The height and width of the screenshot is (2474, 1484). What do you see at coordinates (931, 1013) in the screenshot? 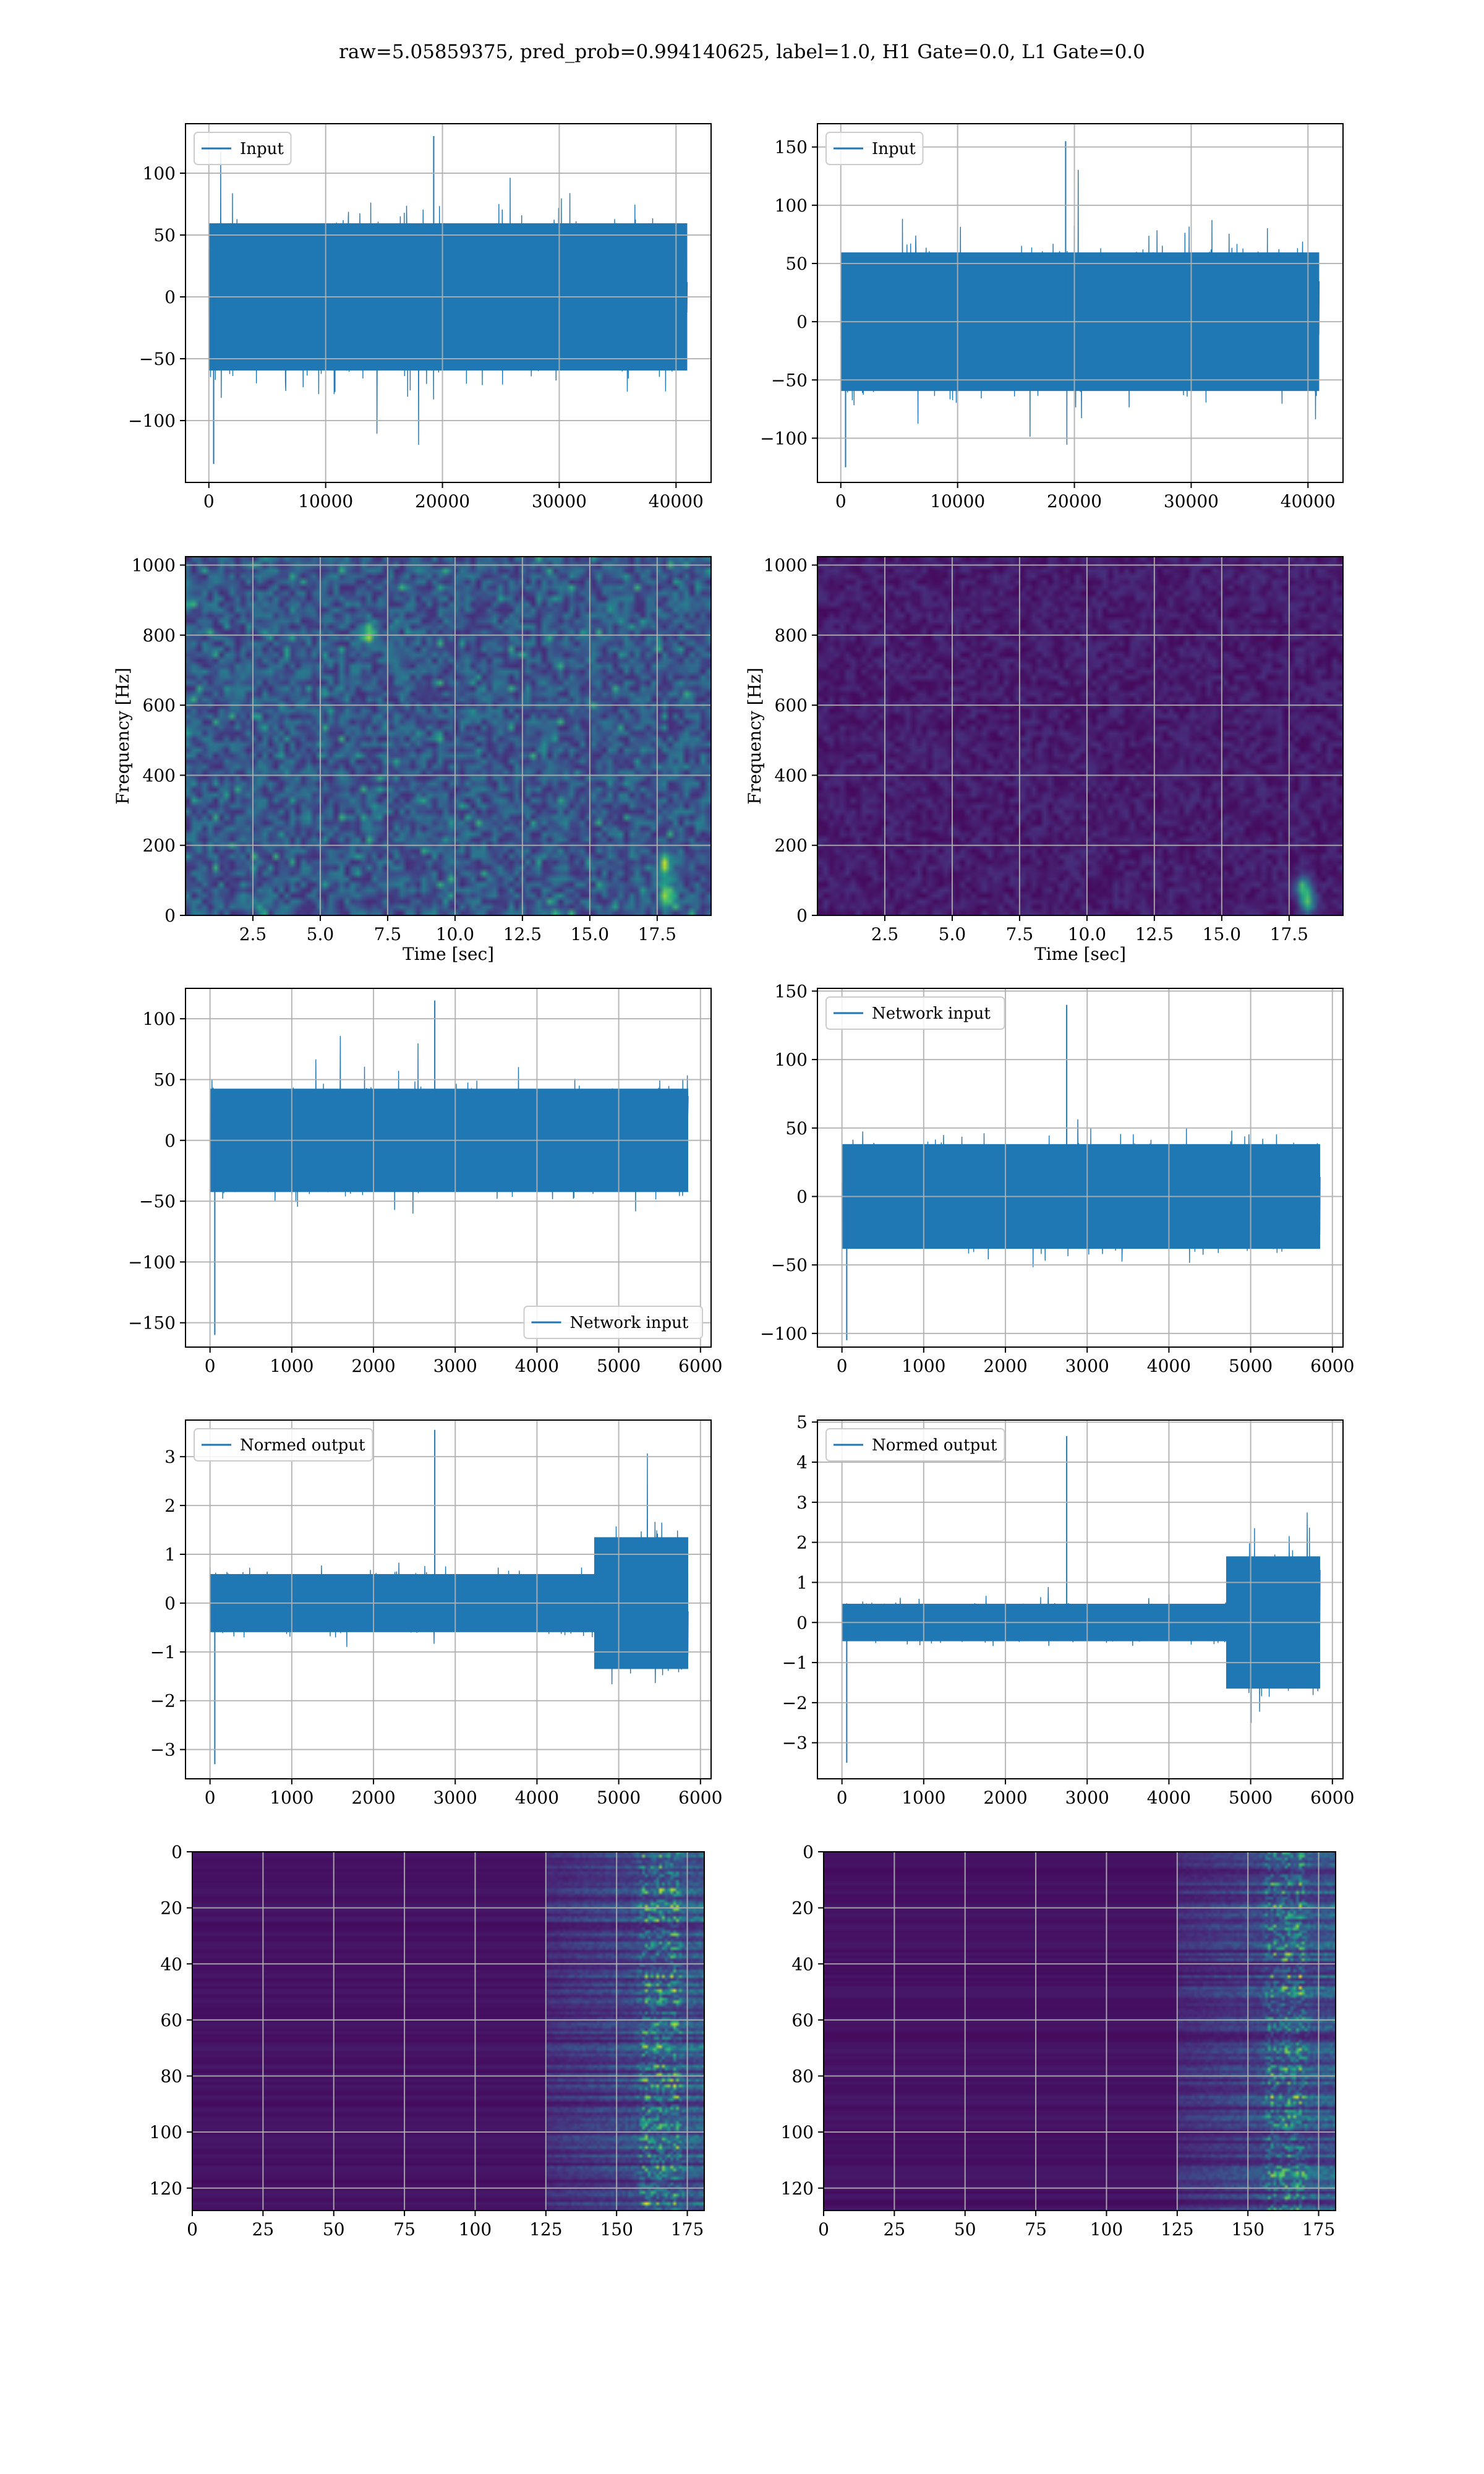
I see `legend-label: Network input` at bounding box center [931, 1013].